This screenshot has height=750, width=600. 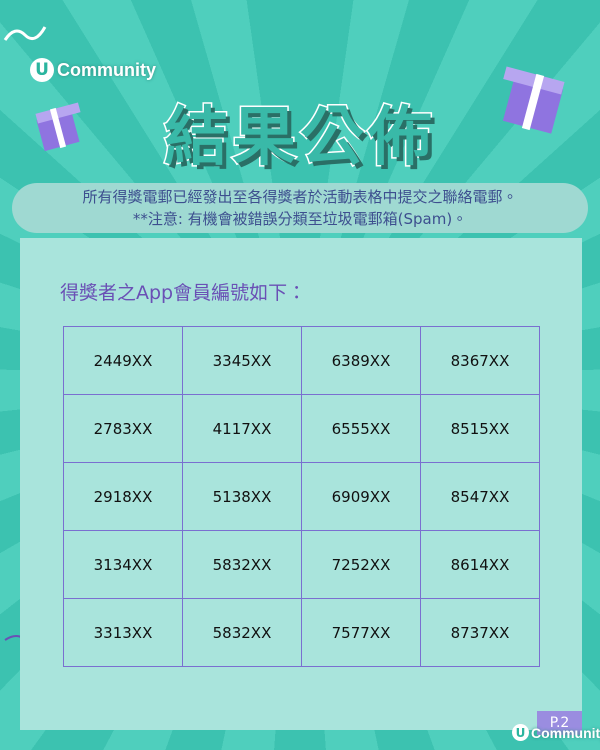 I want to click on table-cell: 2783XX, so click(x=123, y=428).